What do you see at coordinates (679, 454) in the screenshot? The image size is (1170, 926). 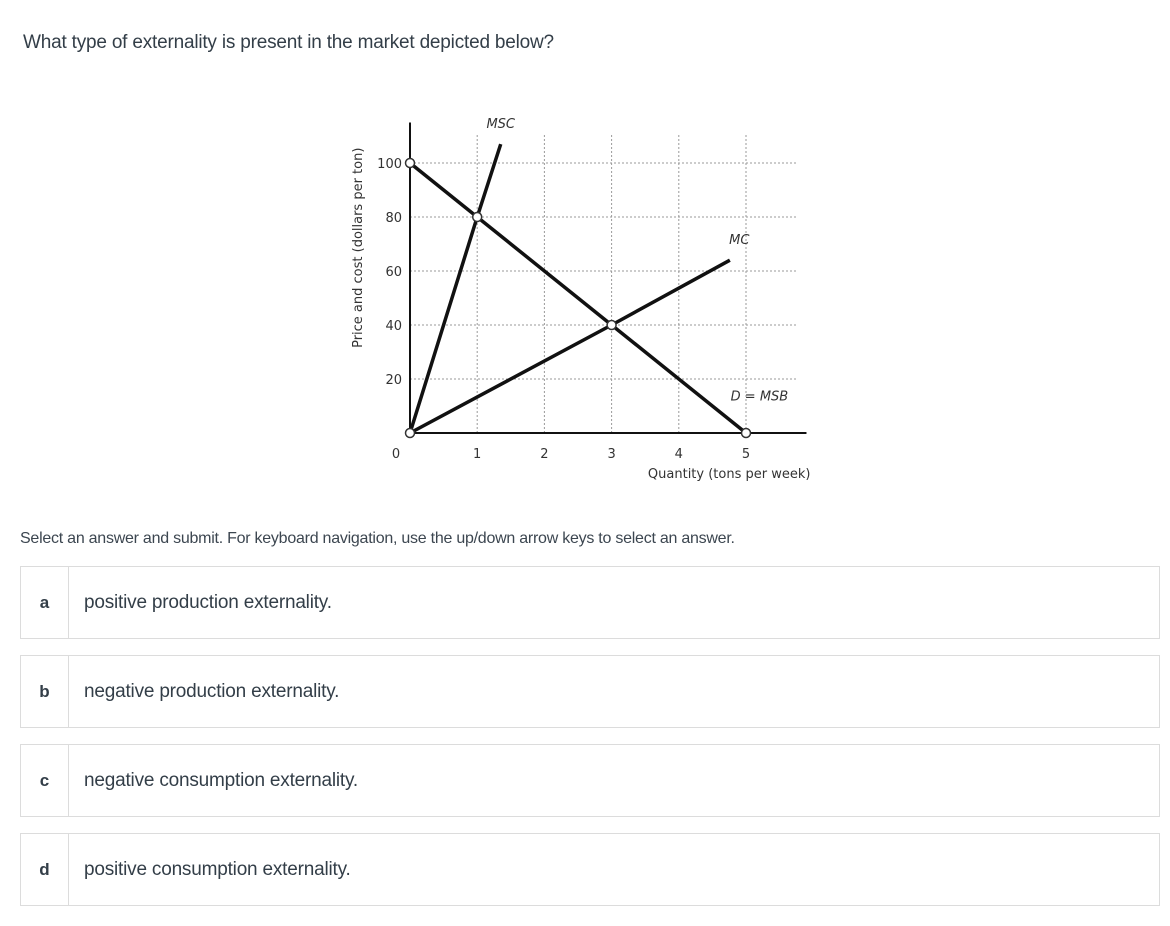 I see `x-tick-label: 4` at bounding box center [679, 454].